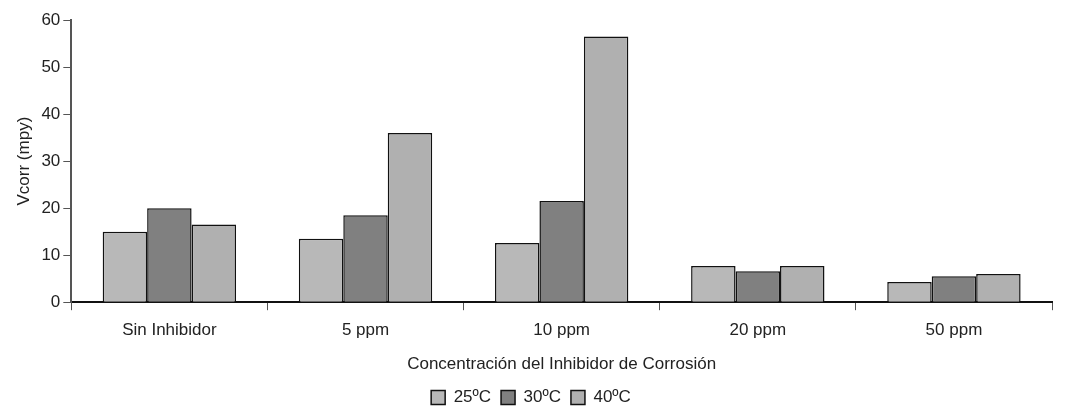 This screenshot has width=1072, height=416. I want to click on y-tick-label: 0, so click(55, 301).